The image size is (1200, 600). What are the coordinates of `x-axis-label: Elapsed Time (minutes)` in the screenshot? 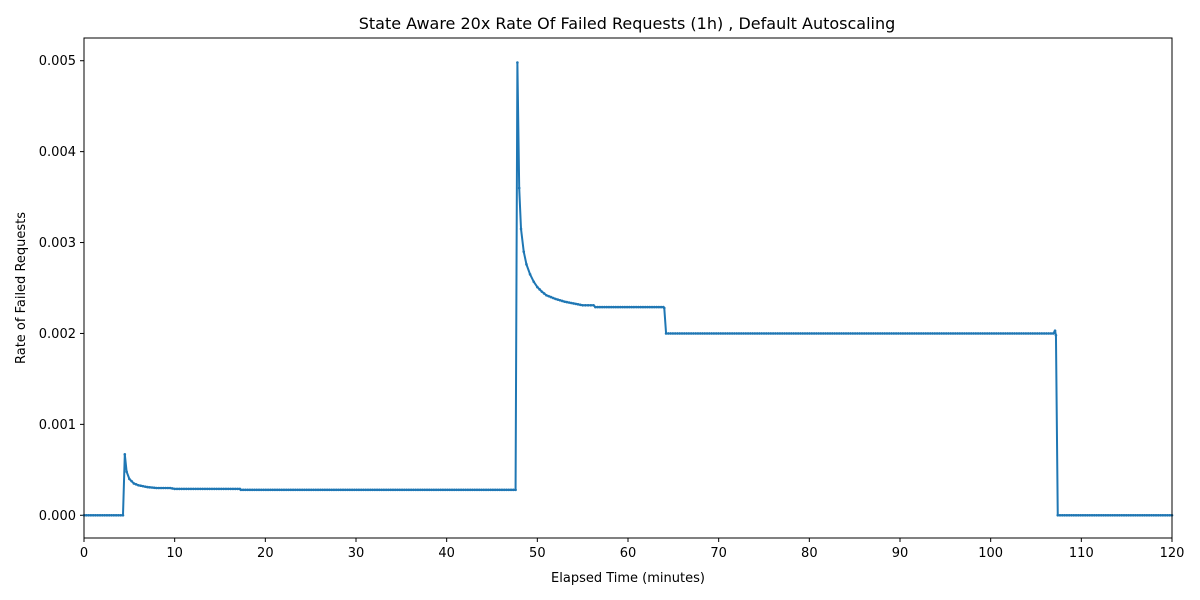 It's located at (628, 578).